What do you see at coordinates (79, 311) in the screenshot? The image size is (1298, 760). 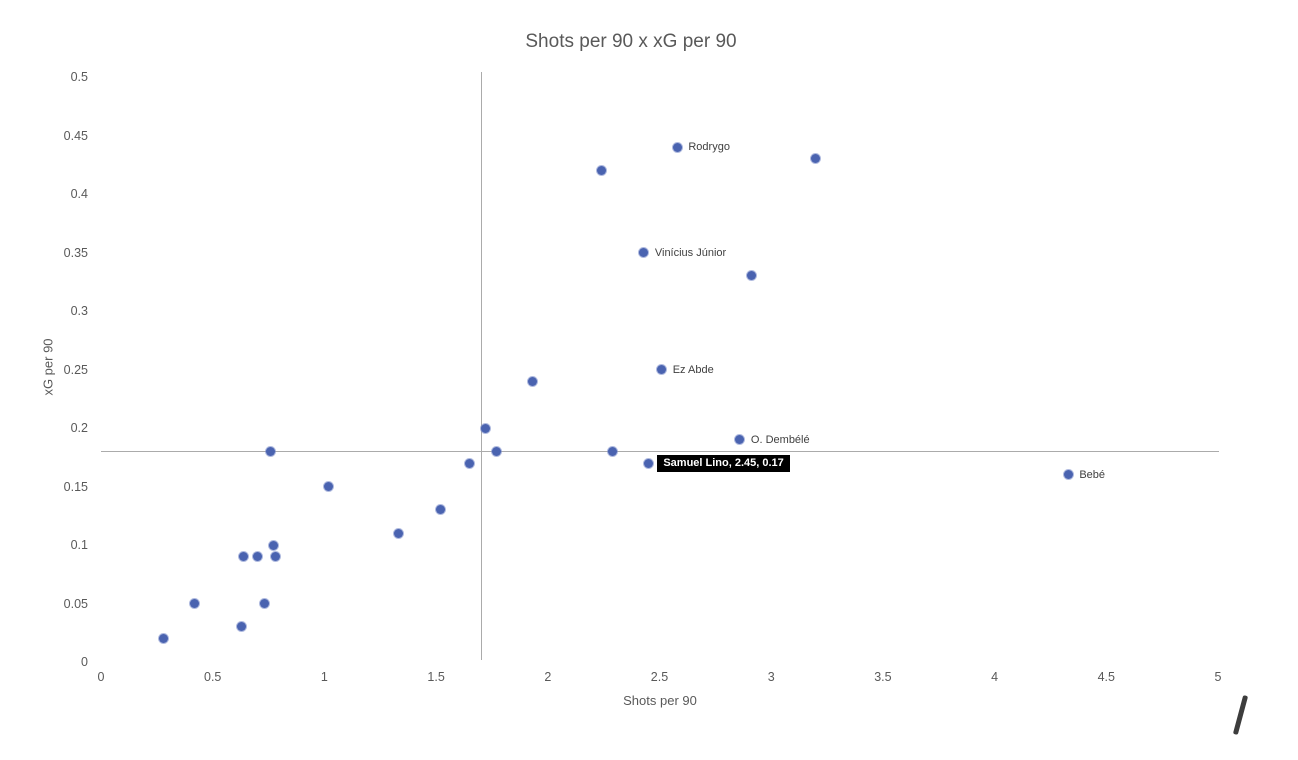 I see `y-tick-label: 0.3` at bounding box center [79, 311].